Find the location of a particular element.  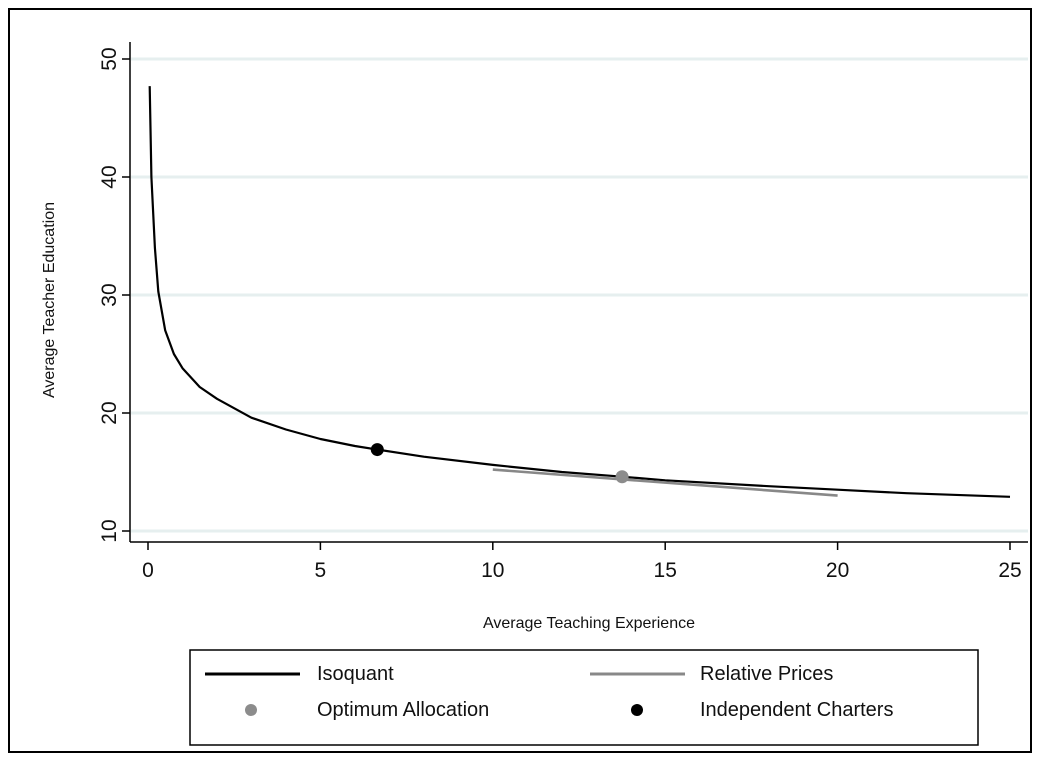

optimum-allocation-point is located at coordinates (622, 477).